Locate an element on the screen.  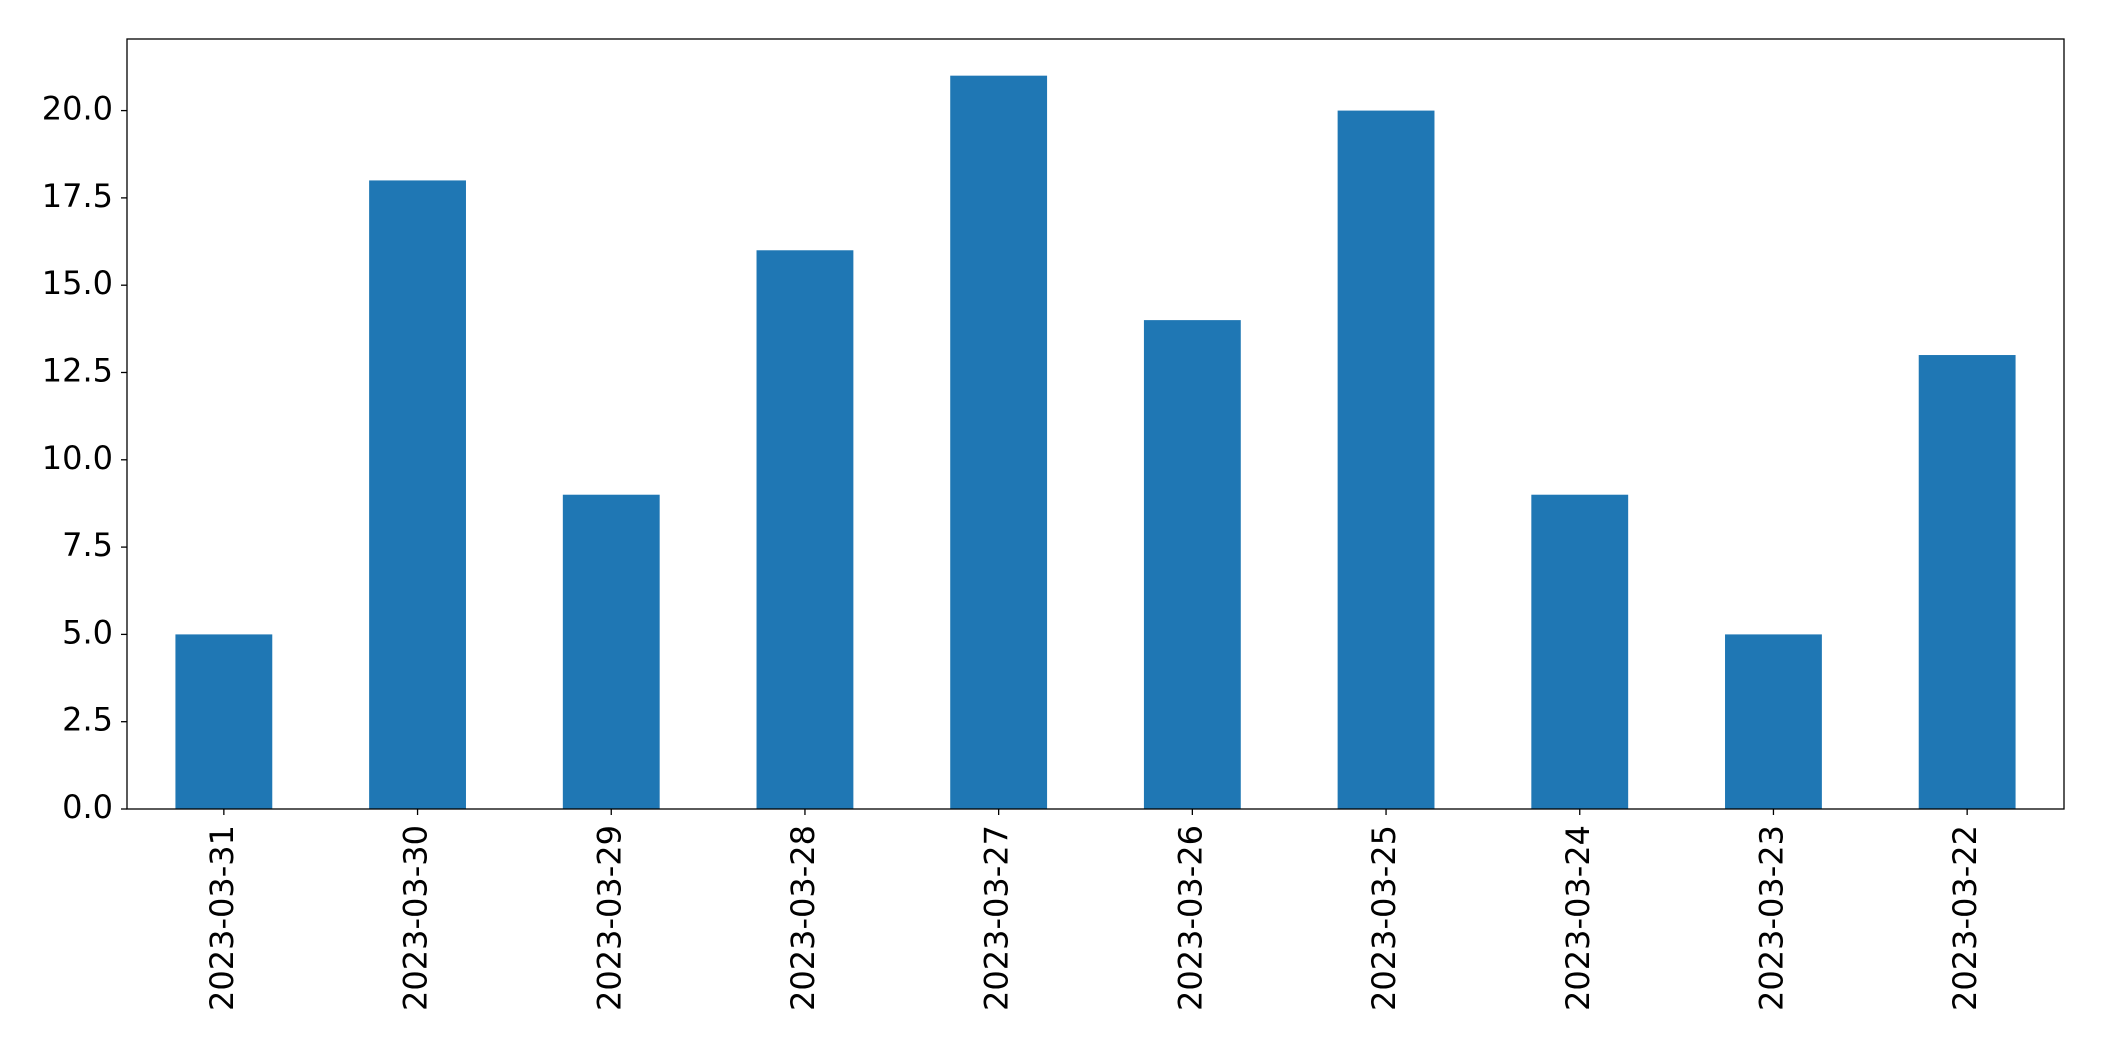
y-tick-label: 20.0 is located at coordinates (77, 109).